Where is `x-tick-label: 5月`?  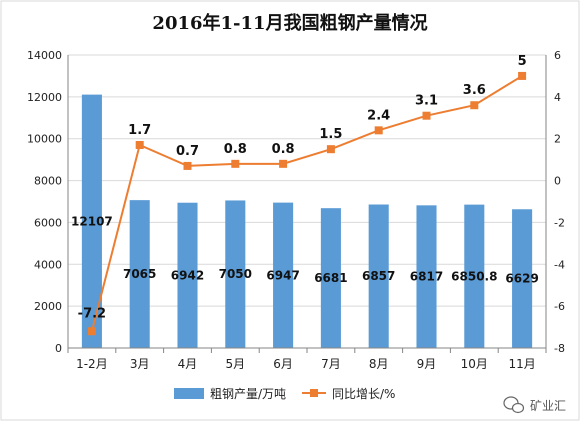 x-tick-label: 5月 is located at coordinates (235, 364).